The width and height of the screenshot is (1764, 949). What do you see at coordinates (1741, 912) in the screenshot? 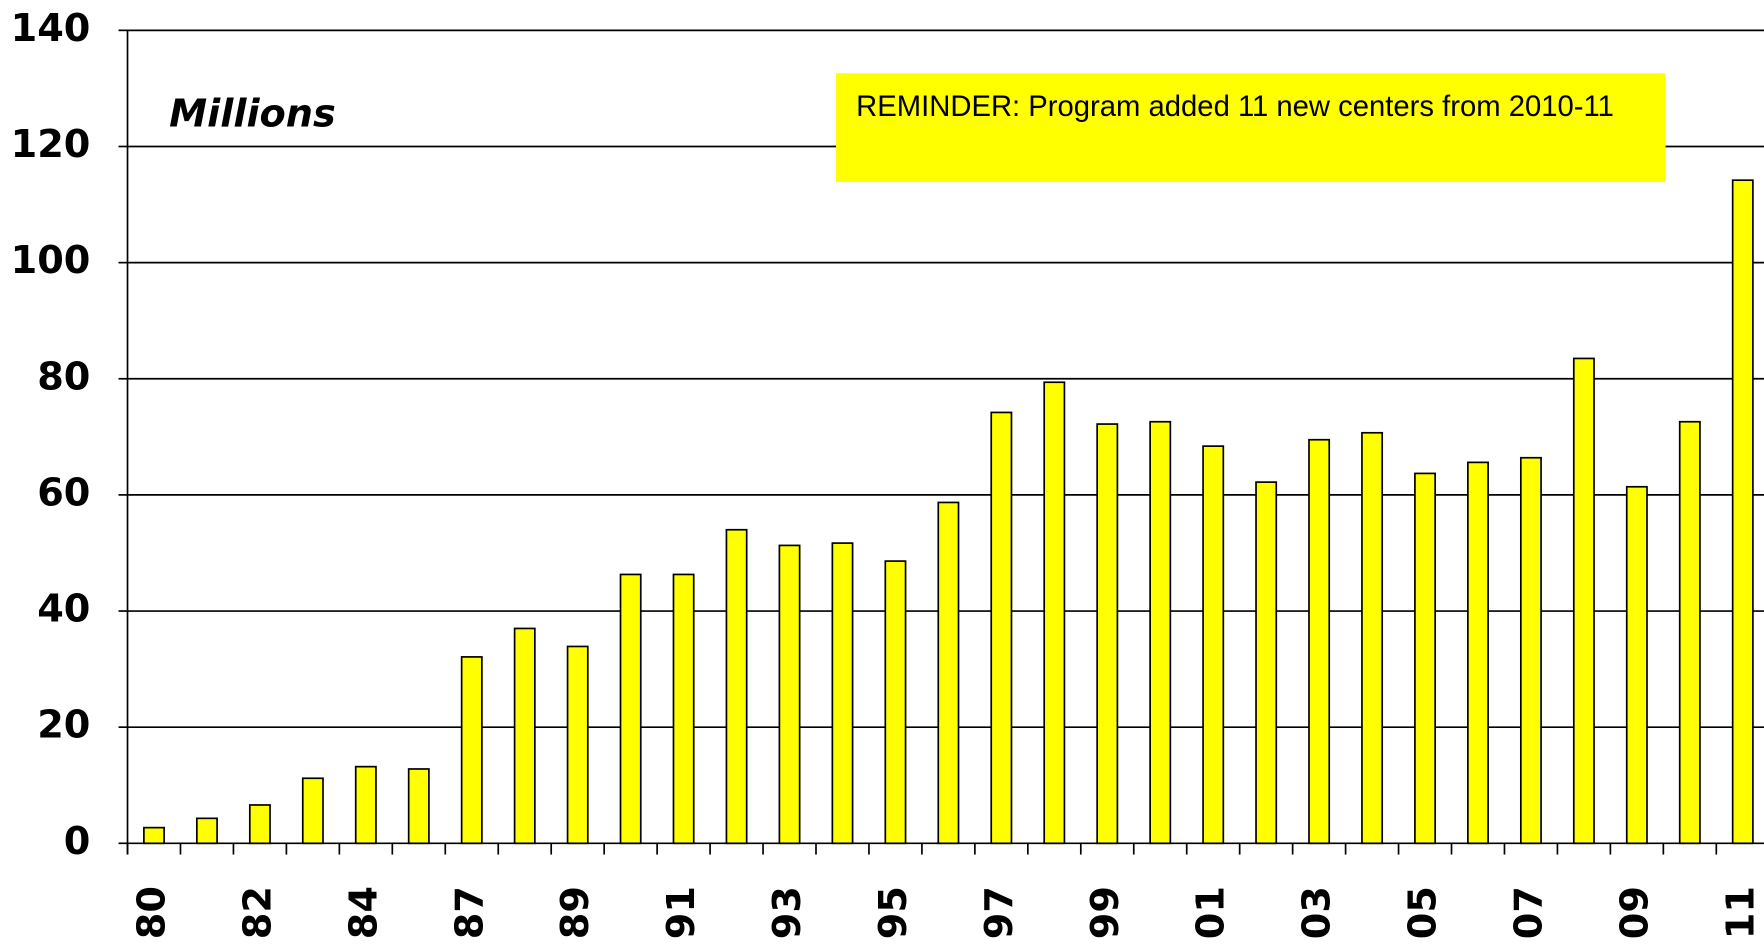
I see `x-tick-label: 11` at bounding box center [1741, 912].